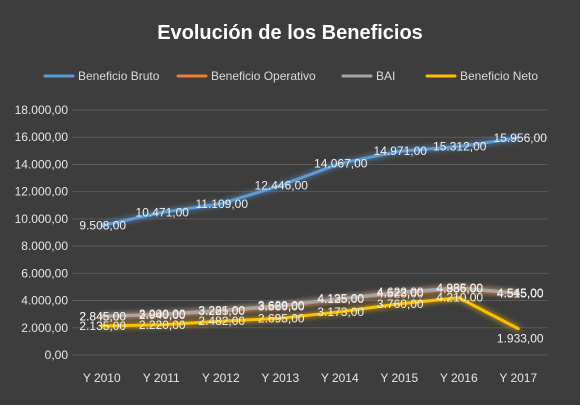 Image resolution: width=580 pixels, height=405 pixels. I want to click on data-label: 14.971,00, so click(401, 151).